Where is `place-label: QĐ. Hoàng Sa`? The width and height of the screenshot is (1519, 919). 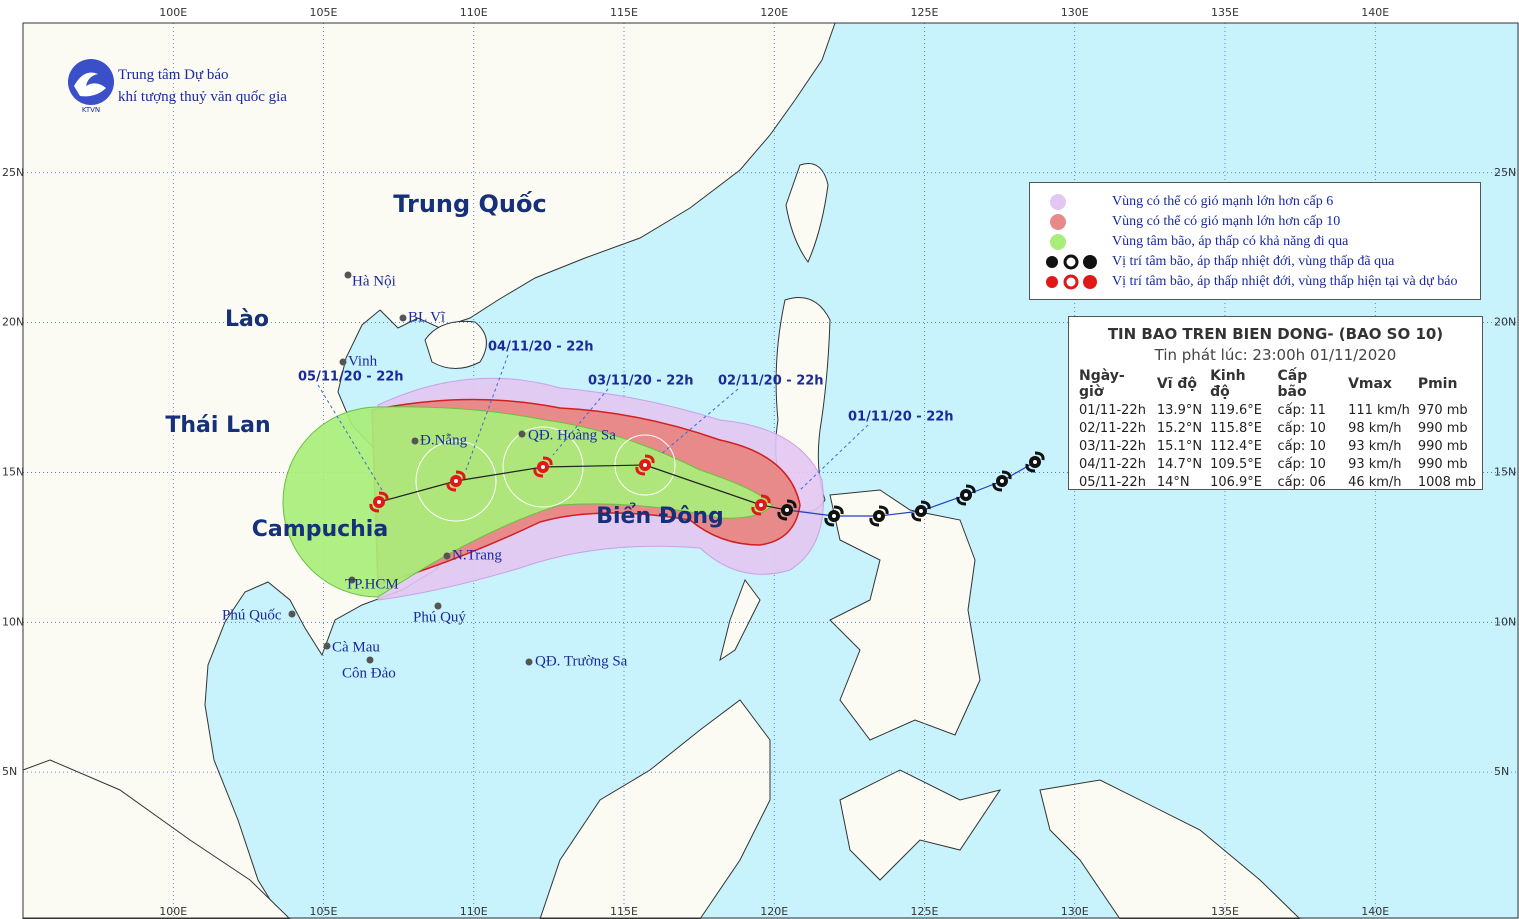
place-label: QĐ. Hoàng Sa is located at coordinates (572, 435).